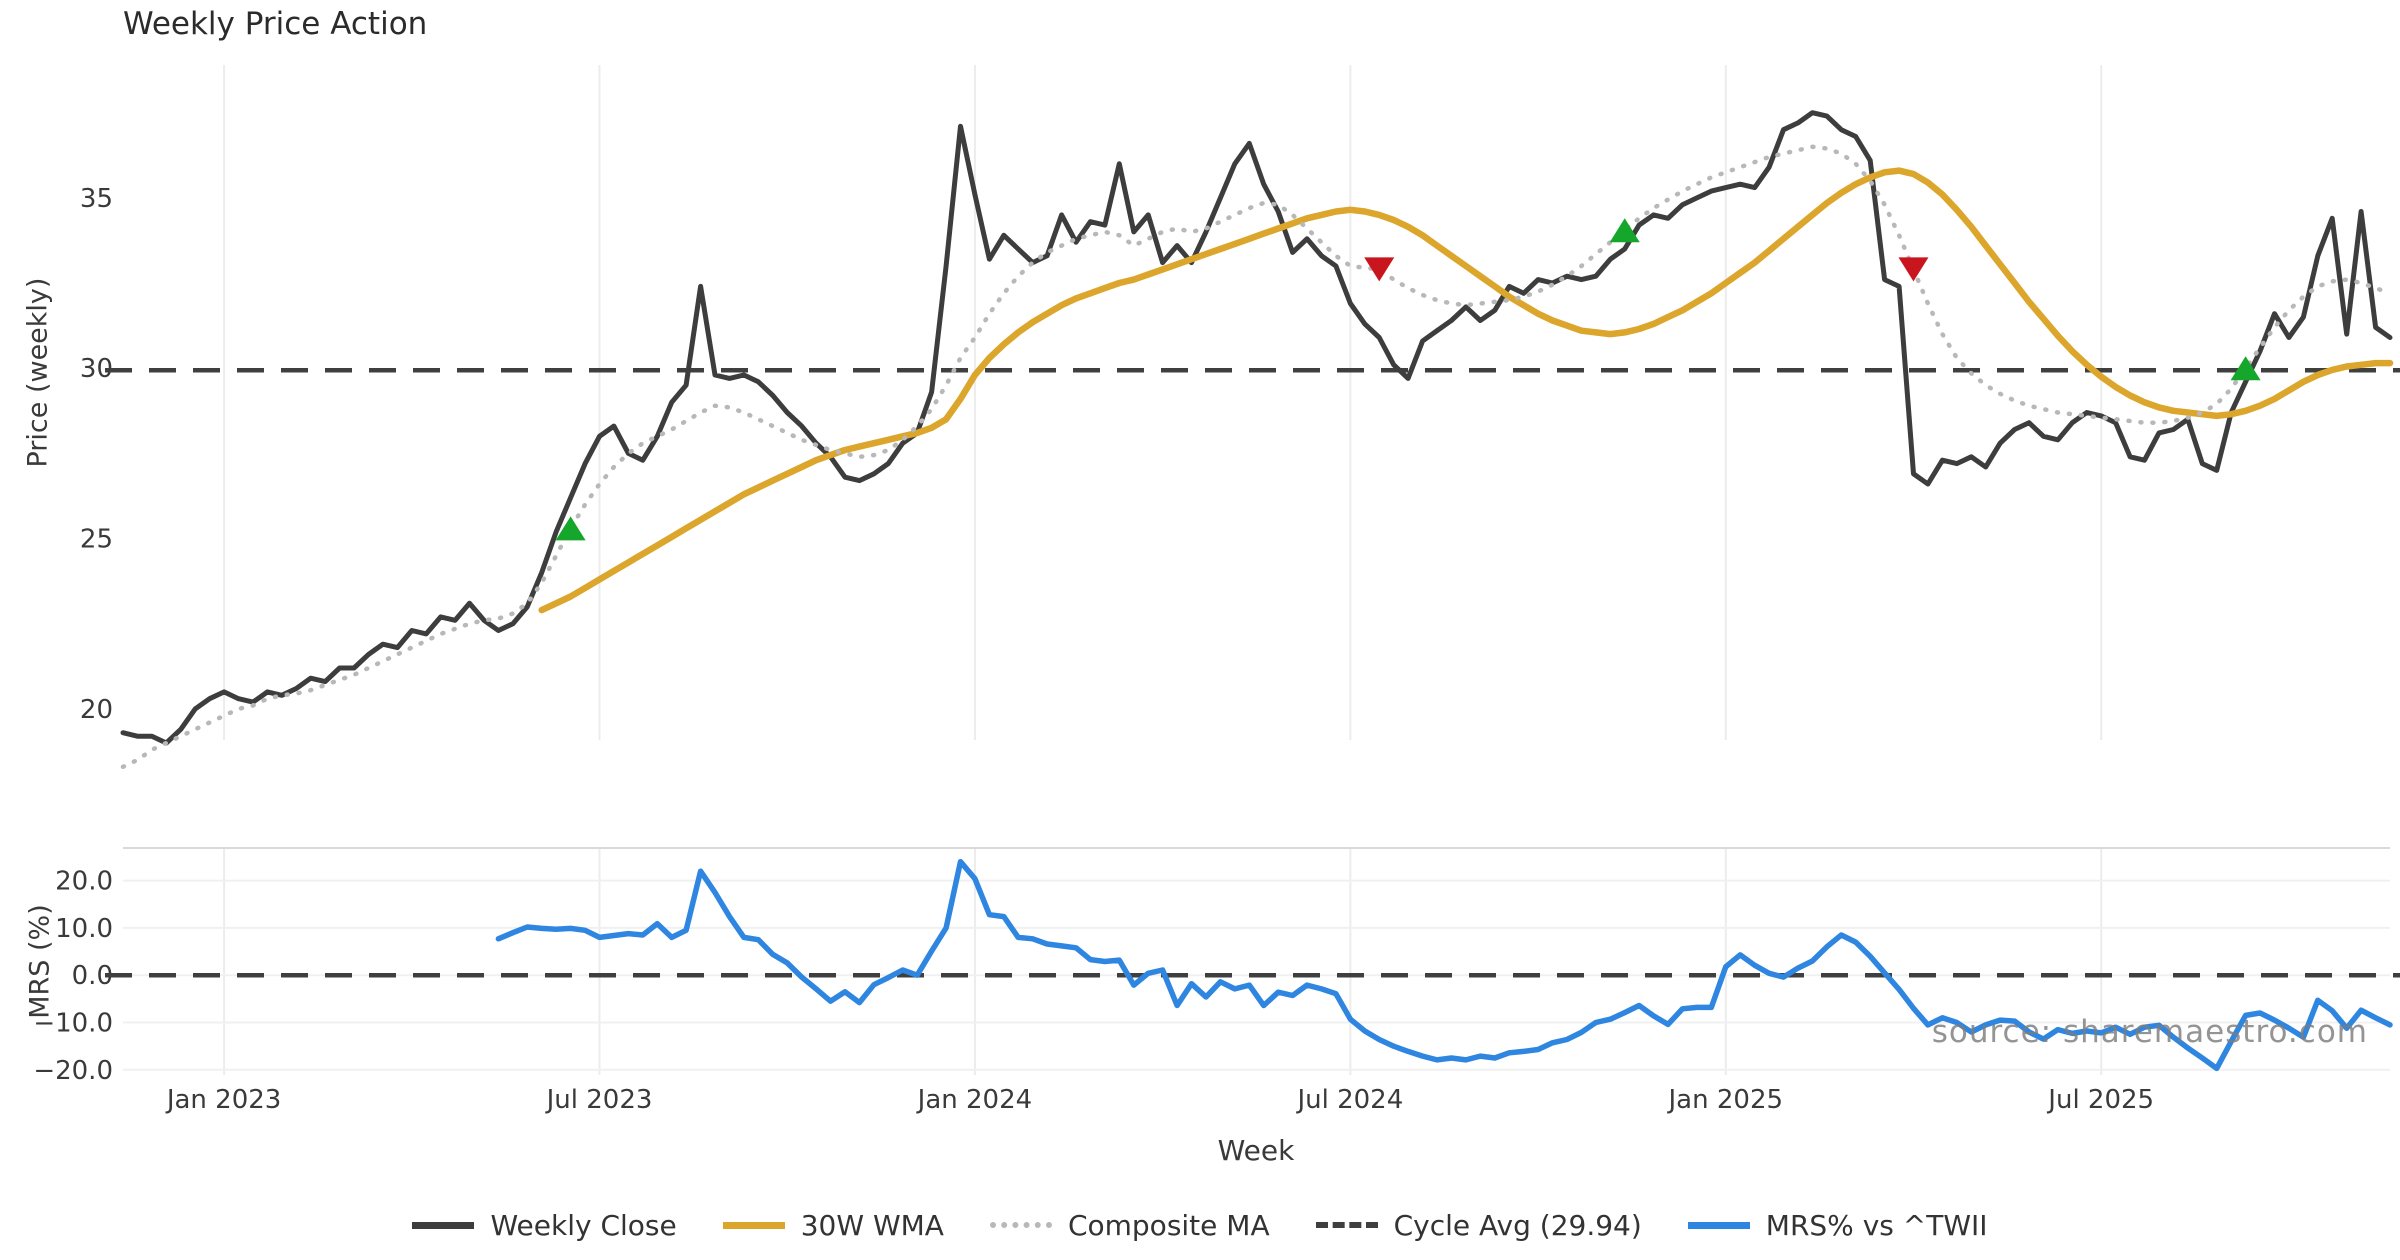 This screenshot has width=2400, height=1260. Describe the element at coordinates (872, 1225) in the screenshot. I see `legend-label: 30W WMA` at that location.